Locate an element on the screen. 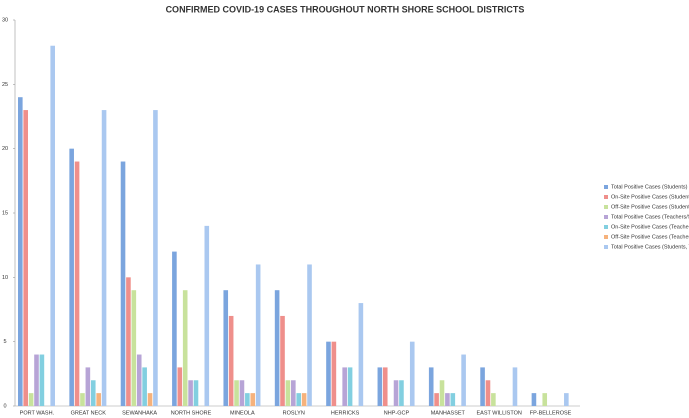 This screenshot has height=418, width=689. x-tick-label: ROSLYN is located at coordinates (294, 413).